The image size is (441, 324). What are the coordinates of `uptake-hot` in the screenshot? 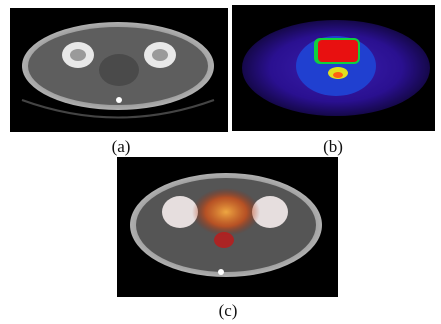 It's located at (338, 51).